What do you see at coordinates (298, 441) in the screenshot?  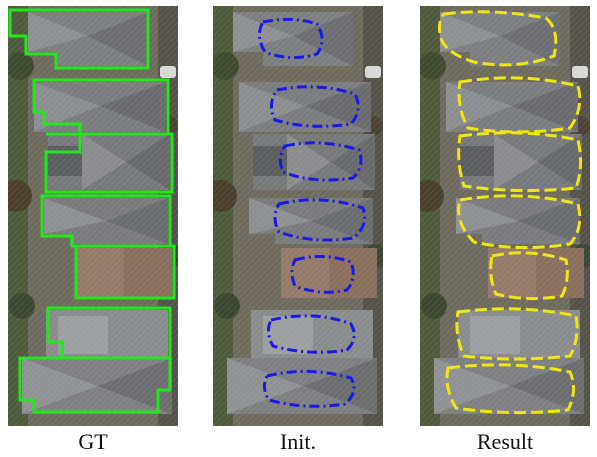 I see `init-caption: Init.` at bounding box center [298, 441].